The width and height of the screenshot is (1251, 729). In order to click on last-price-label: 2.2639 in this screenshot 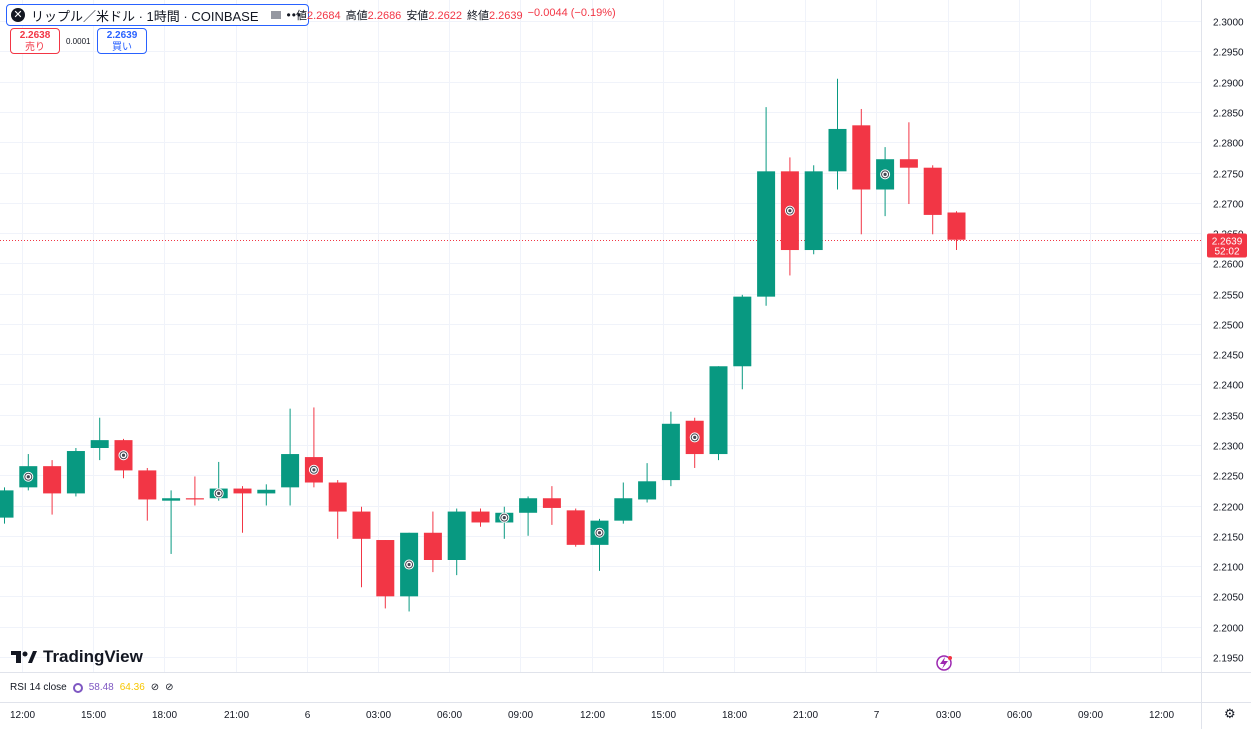, I will do `click(1227, 242)`.